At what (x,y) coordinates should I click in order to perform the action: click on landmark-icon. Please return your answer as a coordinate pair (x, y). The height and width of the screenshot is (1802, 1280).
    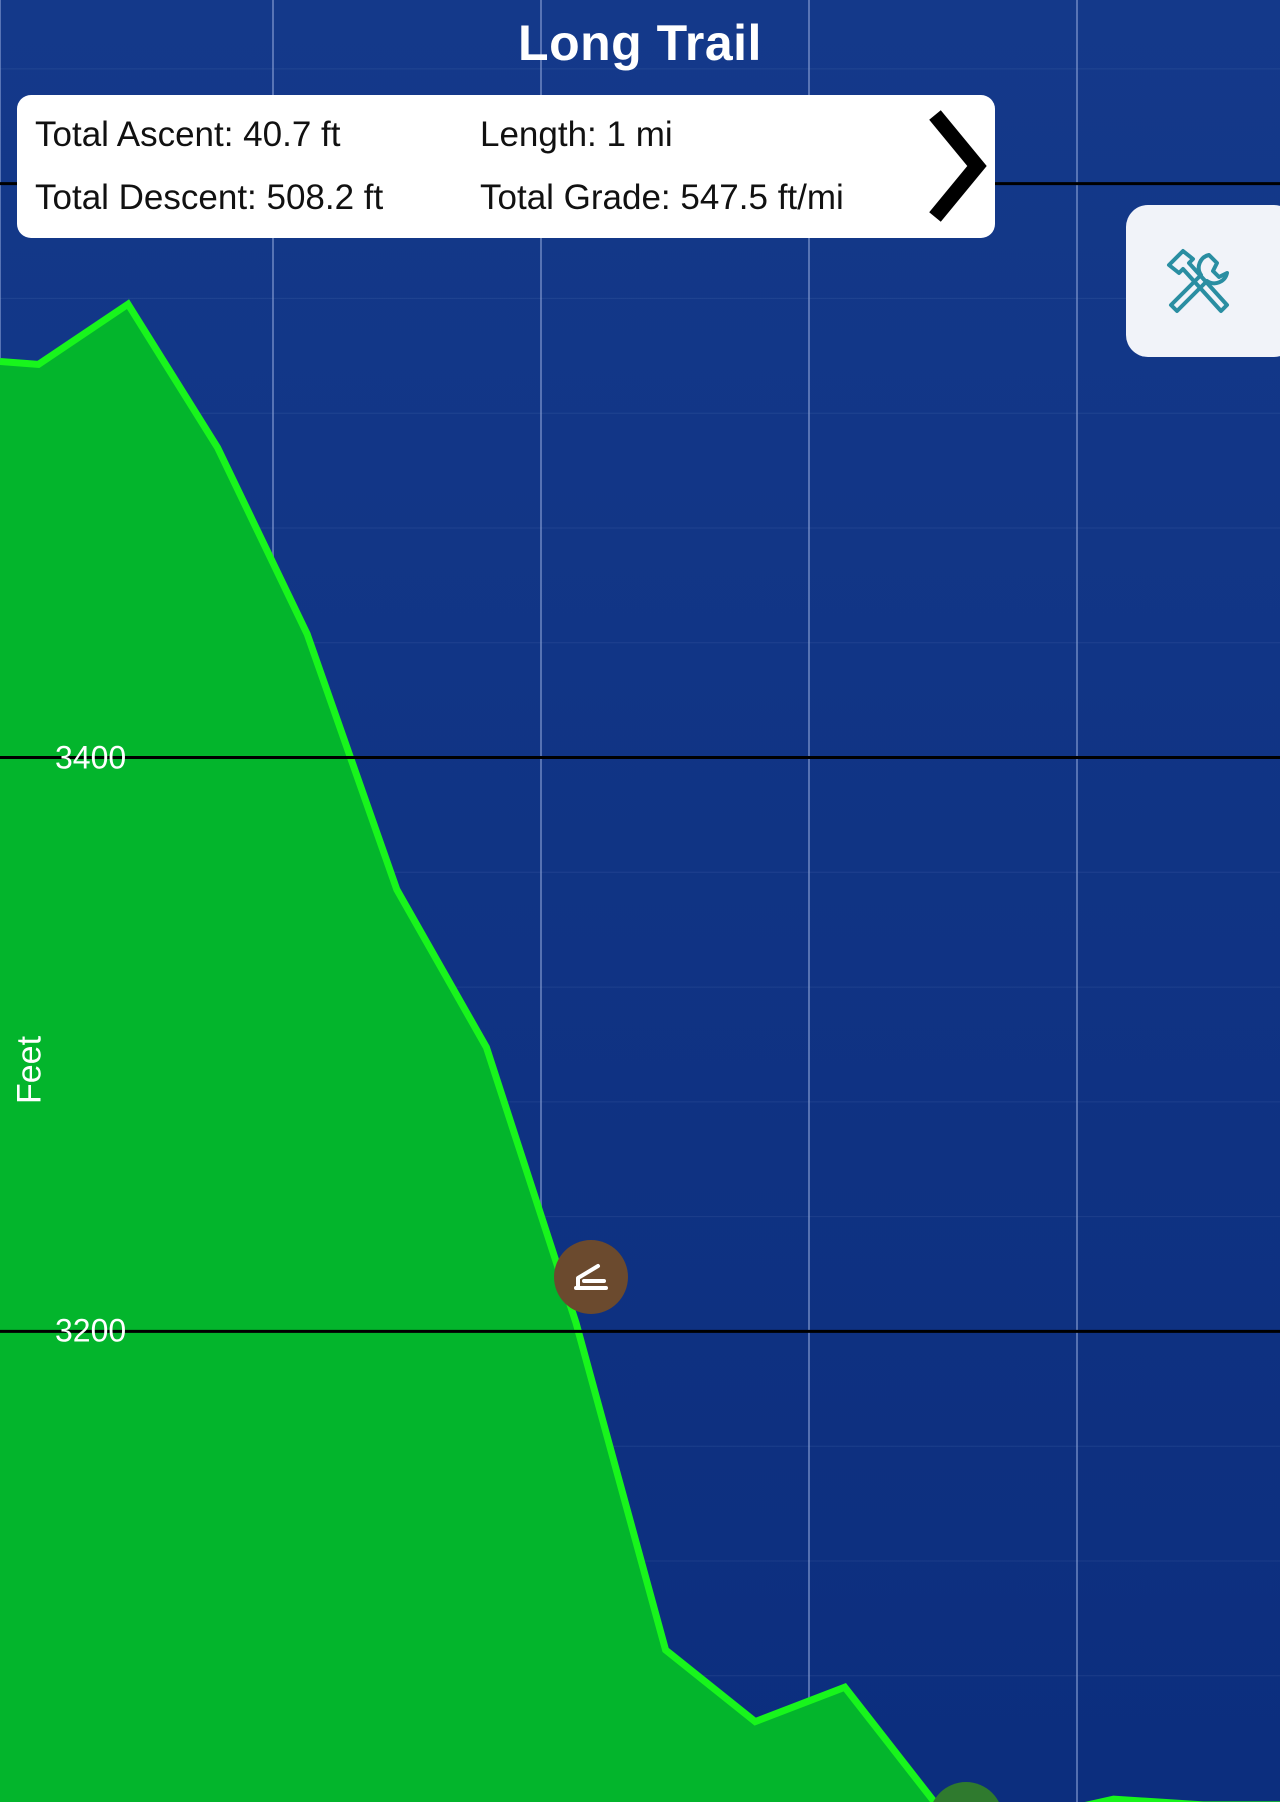
    Looking at the image, I should click on (591, 1276).